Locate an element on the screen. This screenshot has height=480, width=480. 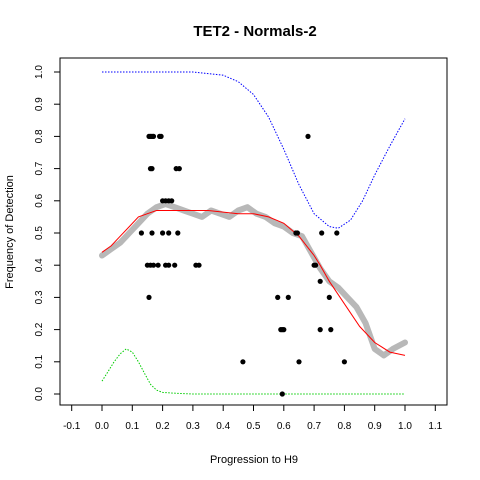
x-tick-label: 0.0 is located at coordinates (102, 426).